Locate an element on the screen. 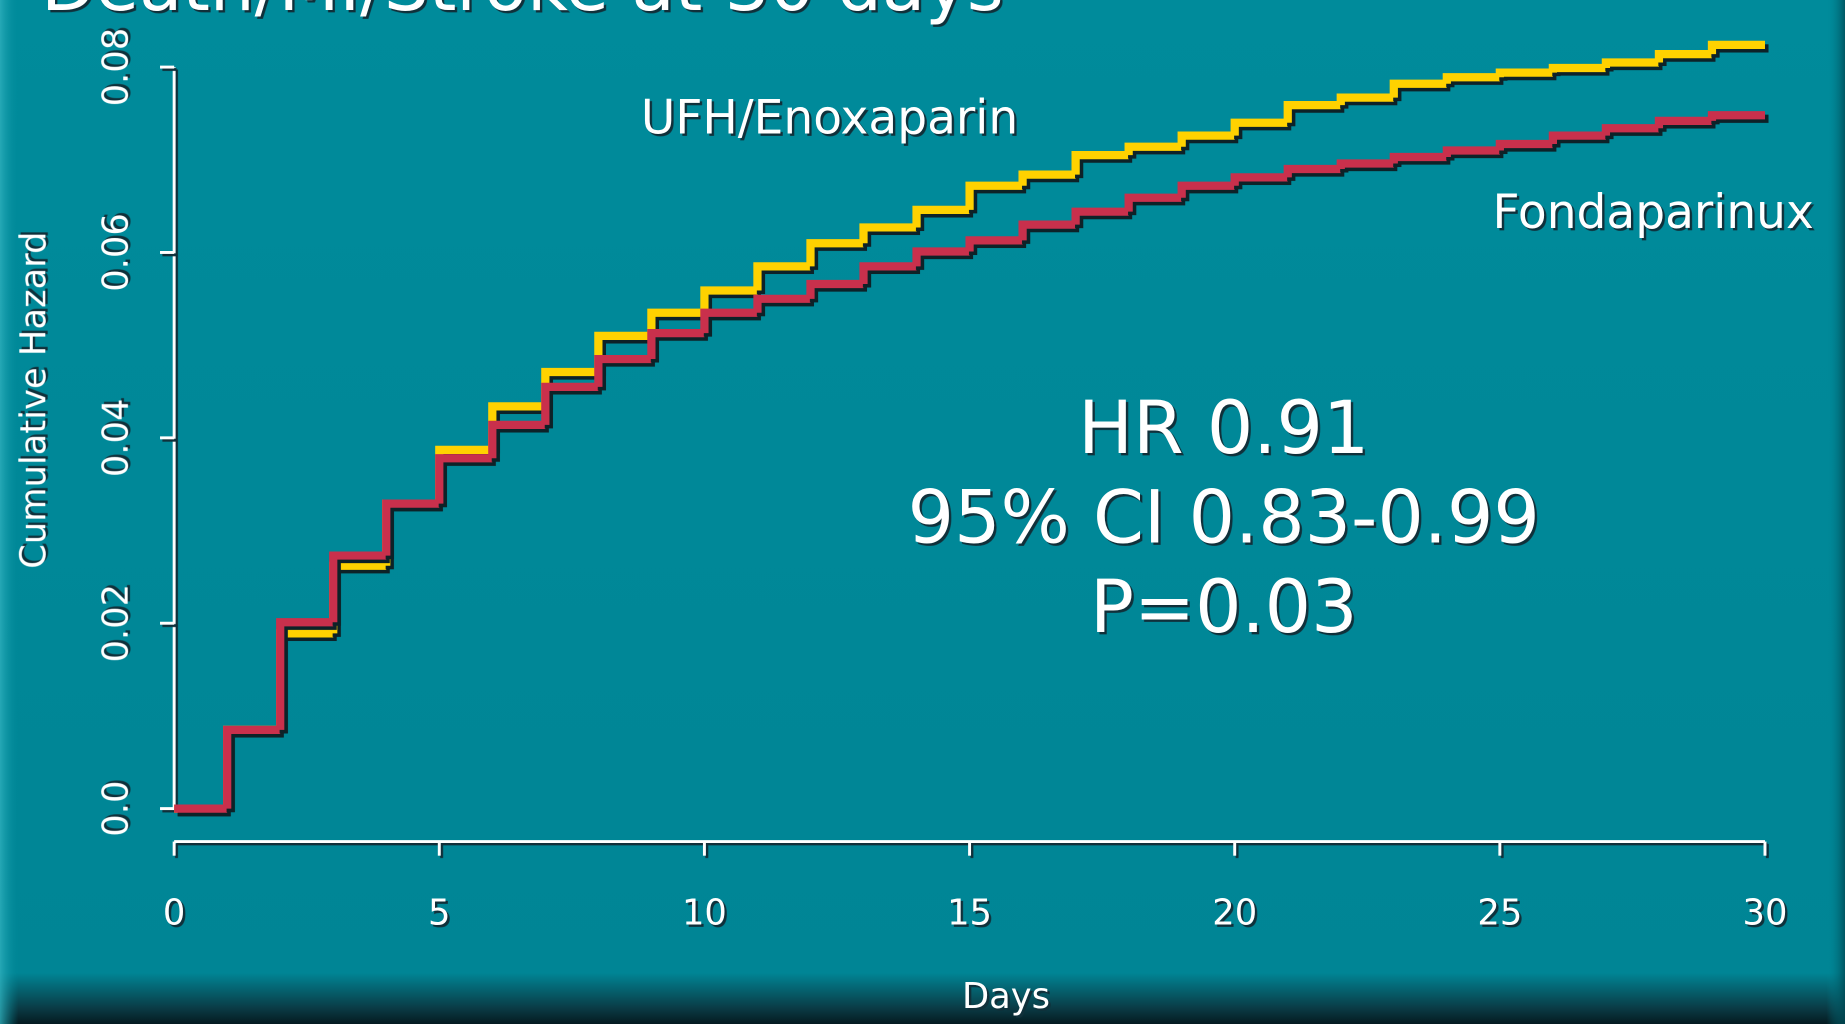  x-tick-label: 30 is located at coordinates (1765, 913).